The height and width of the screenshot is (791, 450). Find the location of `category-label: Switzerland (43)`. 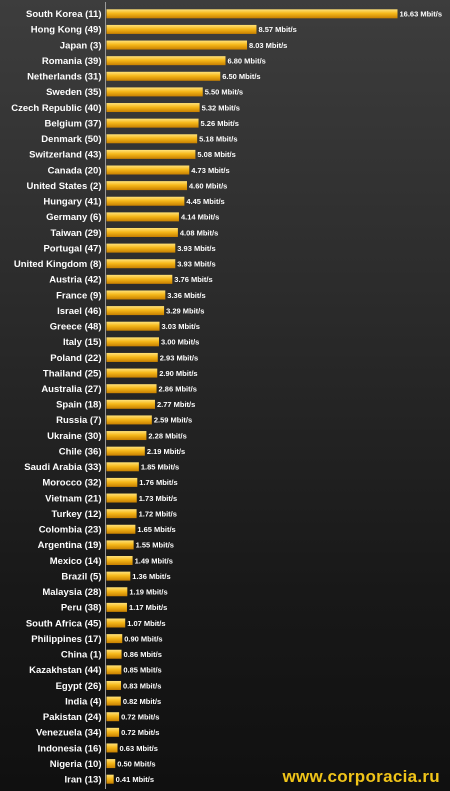

category-label: Switzerland (43) is located at coordinates (65, 155).